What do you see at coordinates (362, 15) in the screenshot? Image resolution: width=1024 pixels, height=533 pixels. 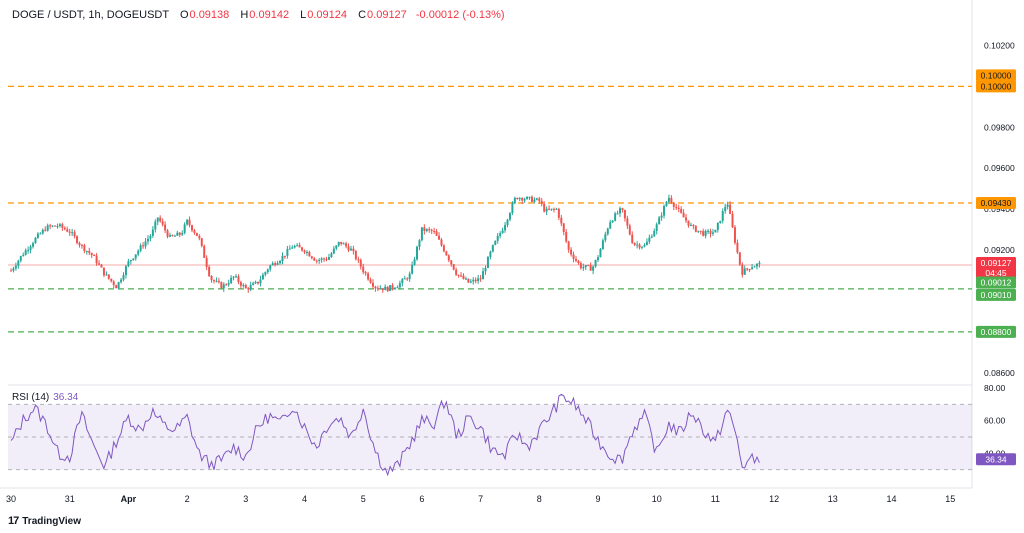 I see `close-label: C` at bounding box center [362, 15].